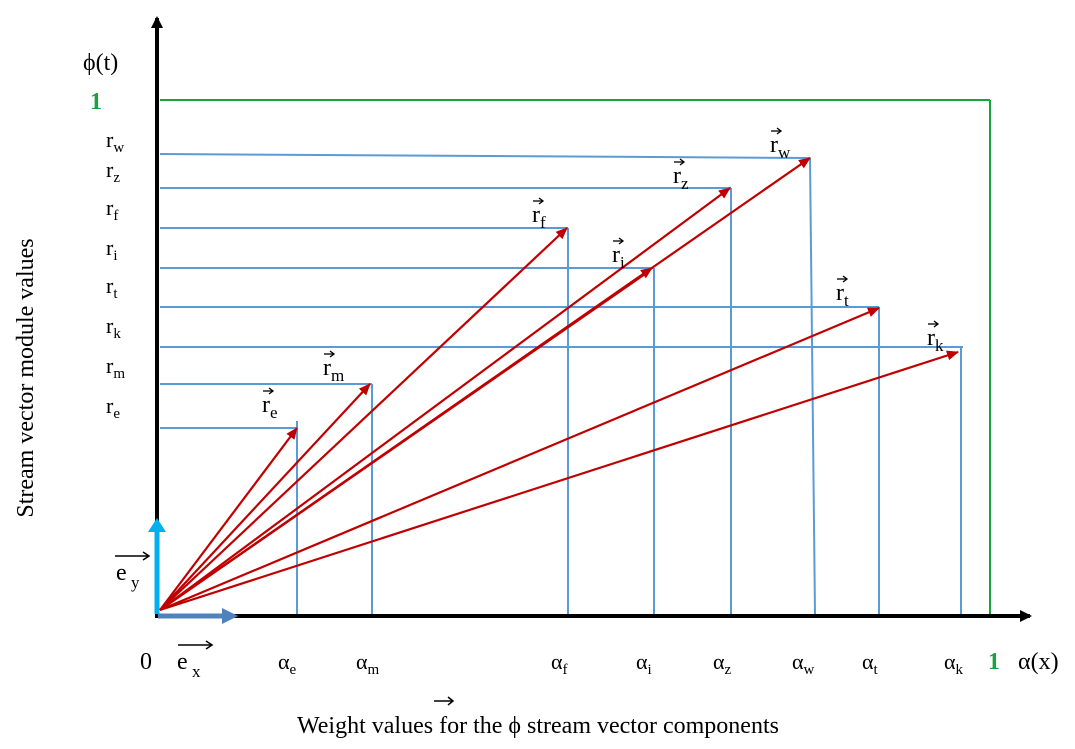 The width and height of the screenshot is (1075, 749). Describe the element at coordinates (842, 295) in the screenshot. I see `svg-text: rt` at that location.